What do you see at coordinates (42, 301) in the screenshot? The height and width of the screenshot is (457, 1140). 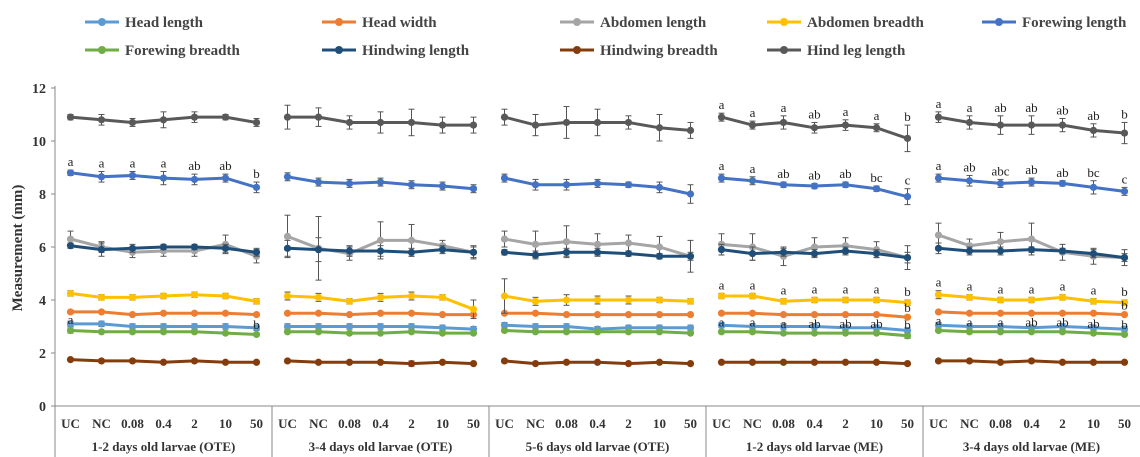 I see `y-tick-label: 4` at bounding box center [42, 301].